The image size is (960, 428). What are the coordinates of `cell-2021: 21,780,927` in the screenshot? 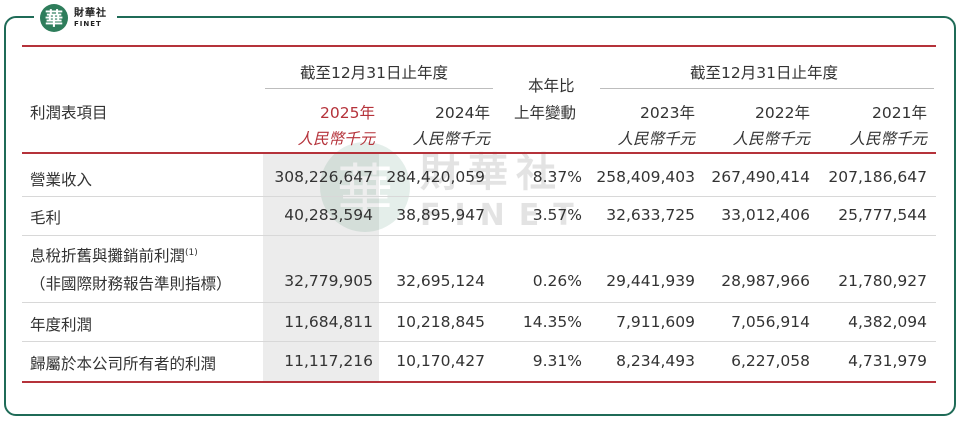 It's located at (882, 281).